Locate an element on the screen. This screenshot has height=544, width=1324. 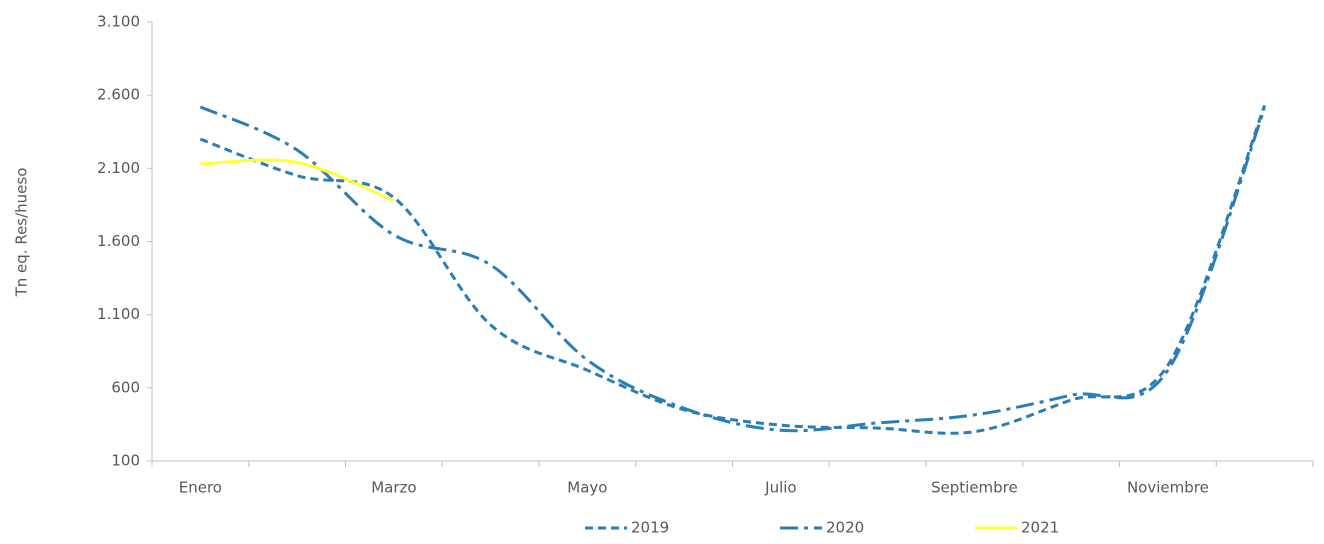
x-tick-label: Julio is located at coordinates (780, 488).